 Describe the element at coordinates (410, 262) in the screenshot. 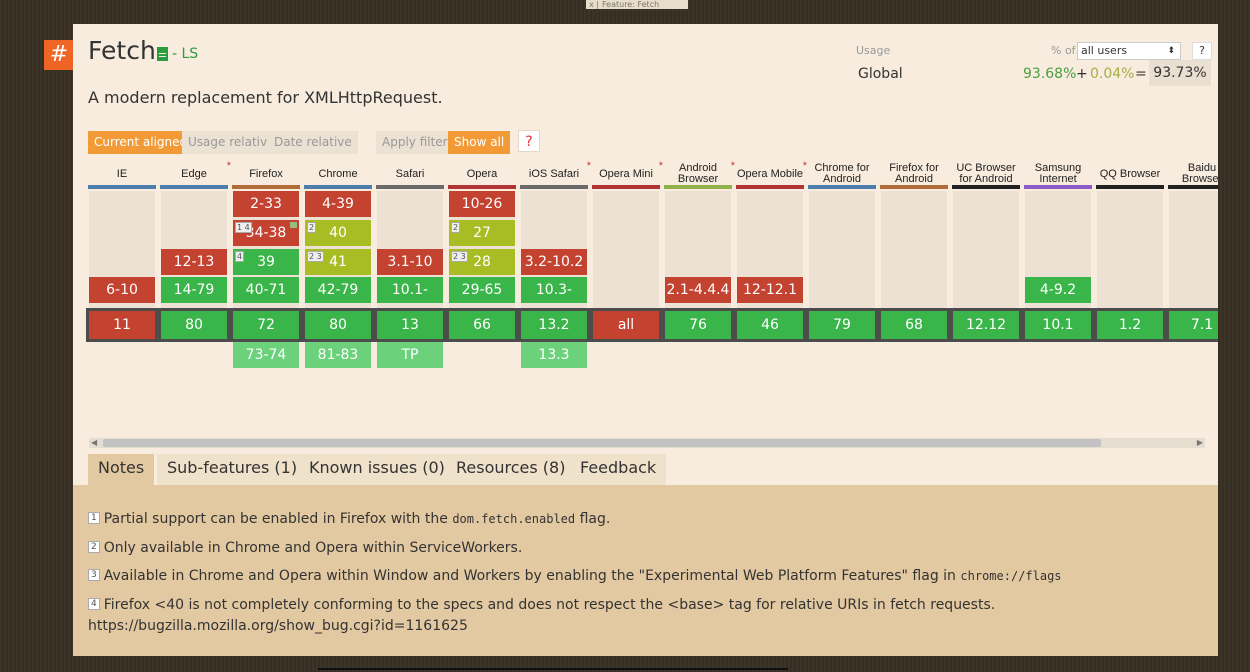

I see `version-cell: 3.1-10` at that location.